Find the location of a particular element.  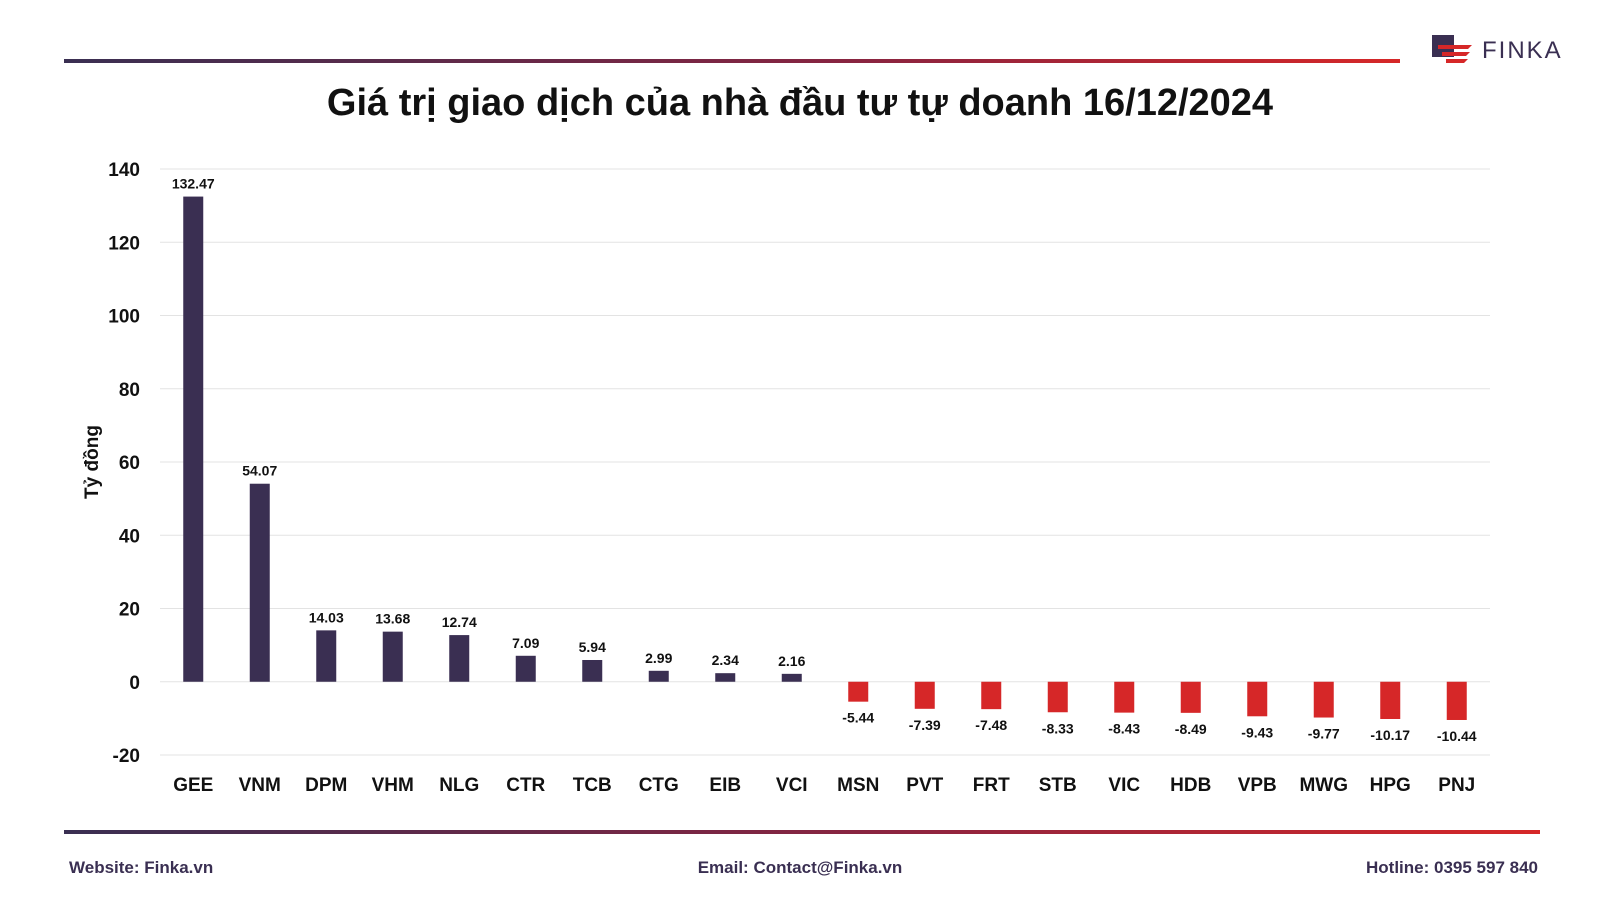

footer-email: Email: Contact@Finka.vn is located at coordinates (800, 868).